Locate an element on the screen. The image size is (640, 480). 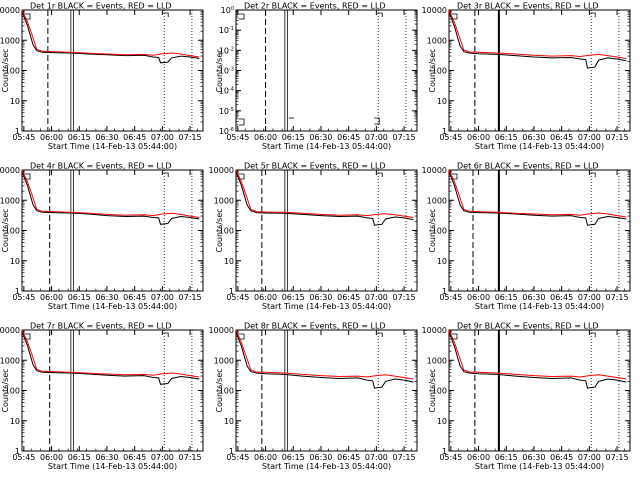
x-tick-label: 06:00 is located at coordinates (51, 297).